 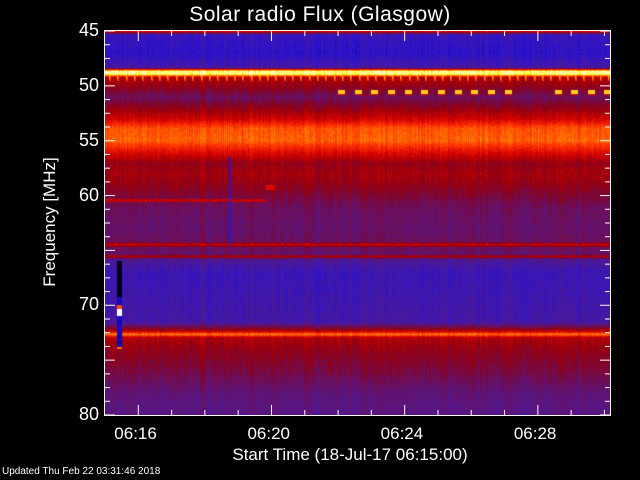 What do you see at coordinates (535, 433) in the screenshot?
I see `x-tick-label: 06:28` at bounding box center [535, 433].